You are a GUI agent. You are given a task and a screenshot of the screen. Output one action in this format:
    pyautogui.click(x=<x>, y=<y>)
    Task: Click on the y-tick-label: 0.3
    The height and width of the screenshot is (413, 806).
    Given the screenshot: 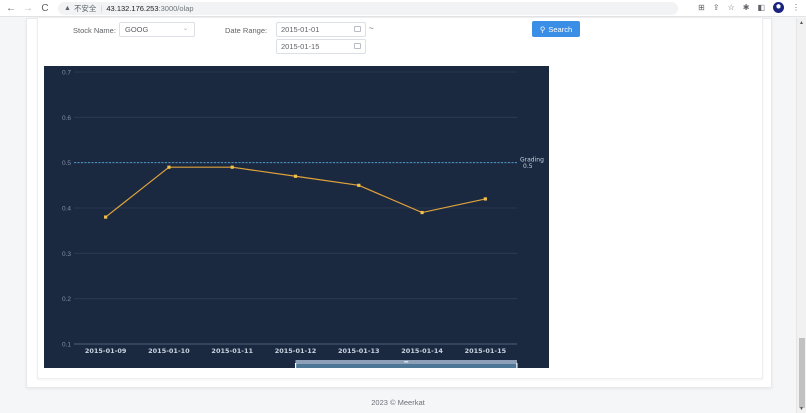 What is the action you would take?
    pyautogui.click(x=66, y=254)
    